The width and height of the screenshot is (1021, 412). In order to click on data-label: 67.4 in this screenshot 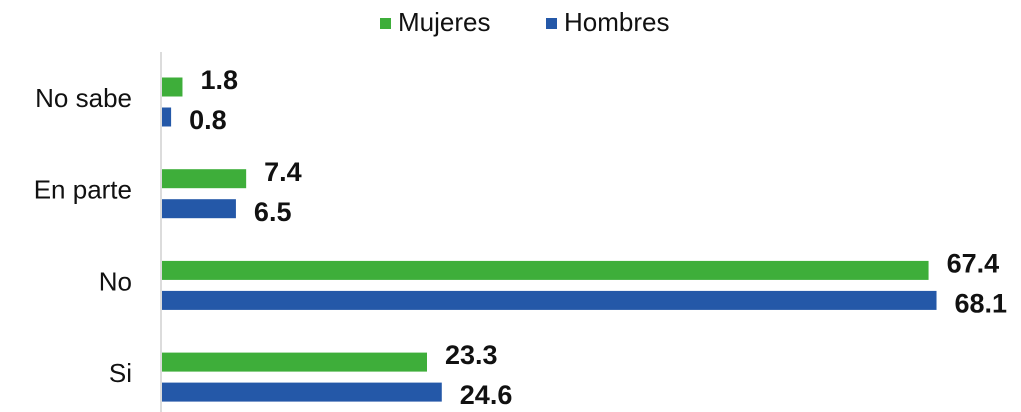, I will do `click(973, 264)`.